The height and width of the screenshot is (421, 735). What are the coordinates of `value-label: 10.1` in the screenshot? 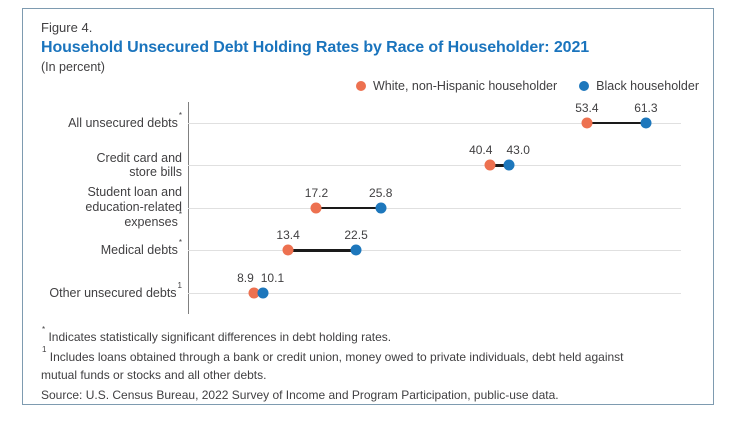 It's located at (272, 277).